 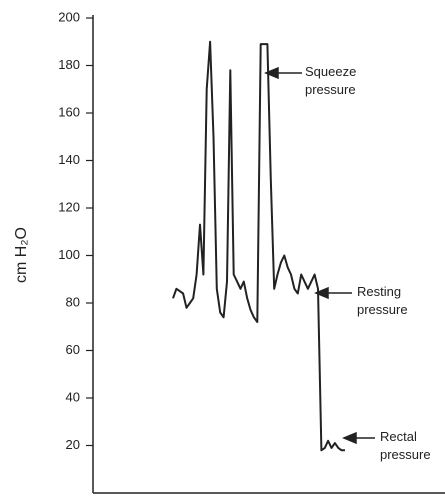 What do you see at coordinates (69, 206) in the screenshot?
I see `y-tick-label: 120` at bounding box center [69, 206].